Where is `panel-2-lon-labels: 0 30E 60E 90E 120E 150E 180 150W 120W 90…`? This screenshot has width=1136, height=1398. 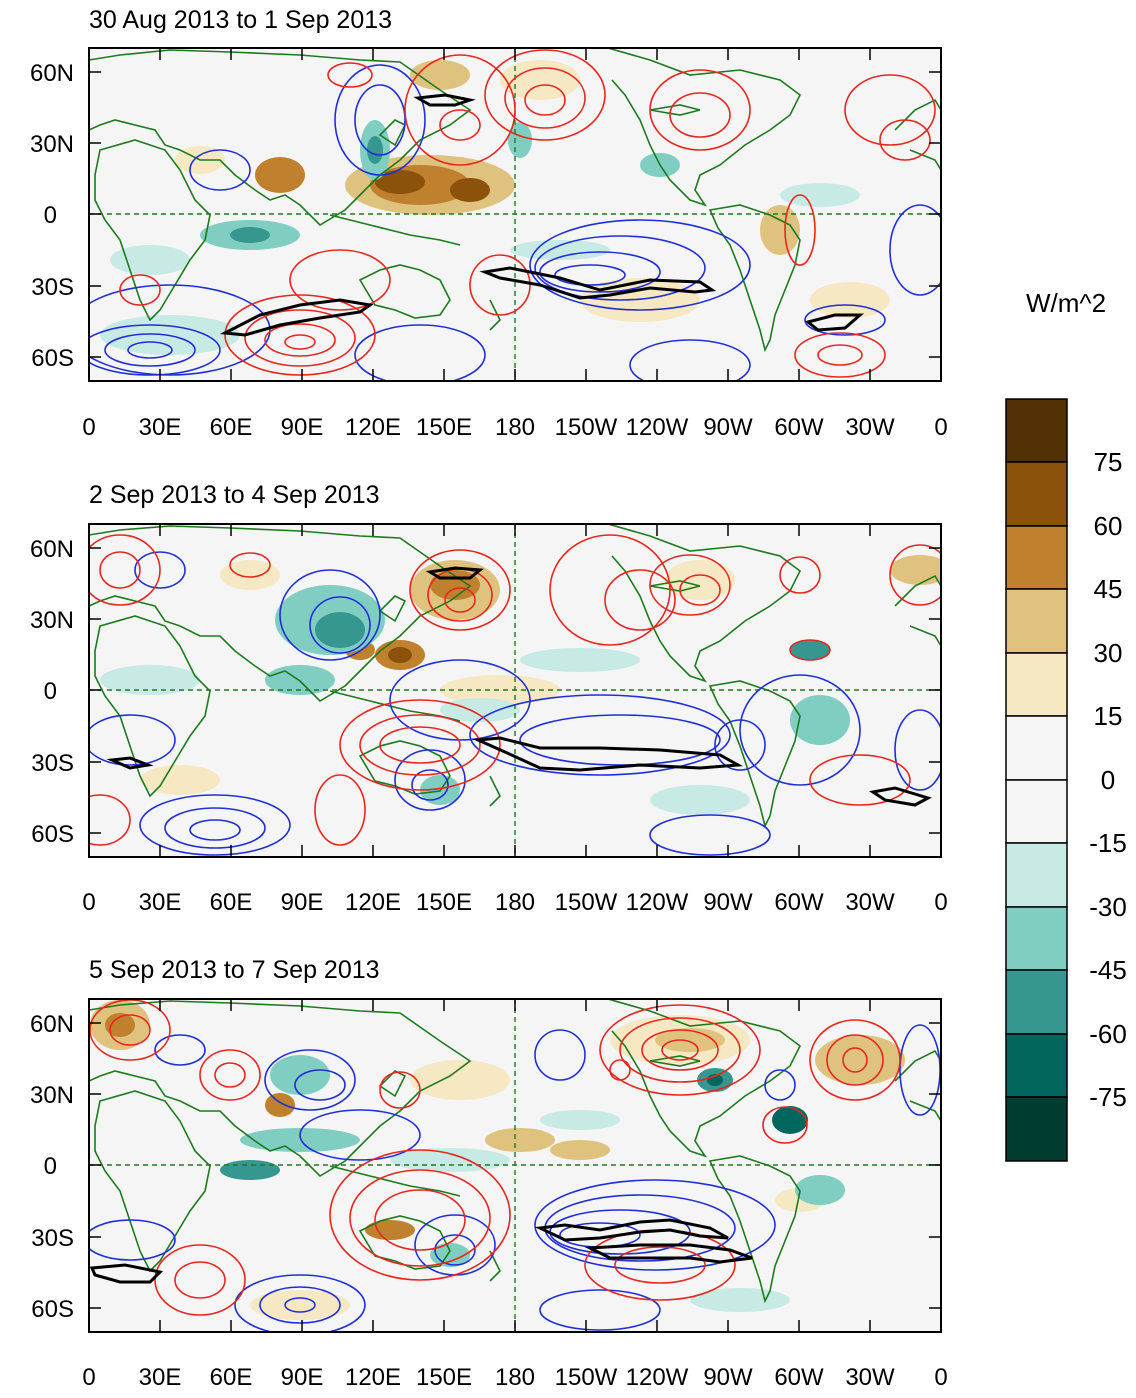 panel-2-lon-labels: 0 30E 60E 90E 120E 150E 180 150W 120W 90… is located at coordinates (514, 902).